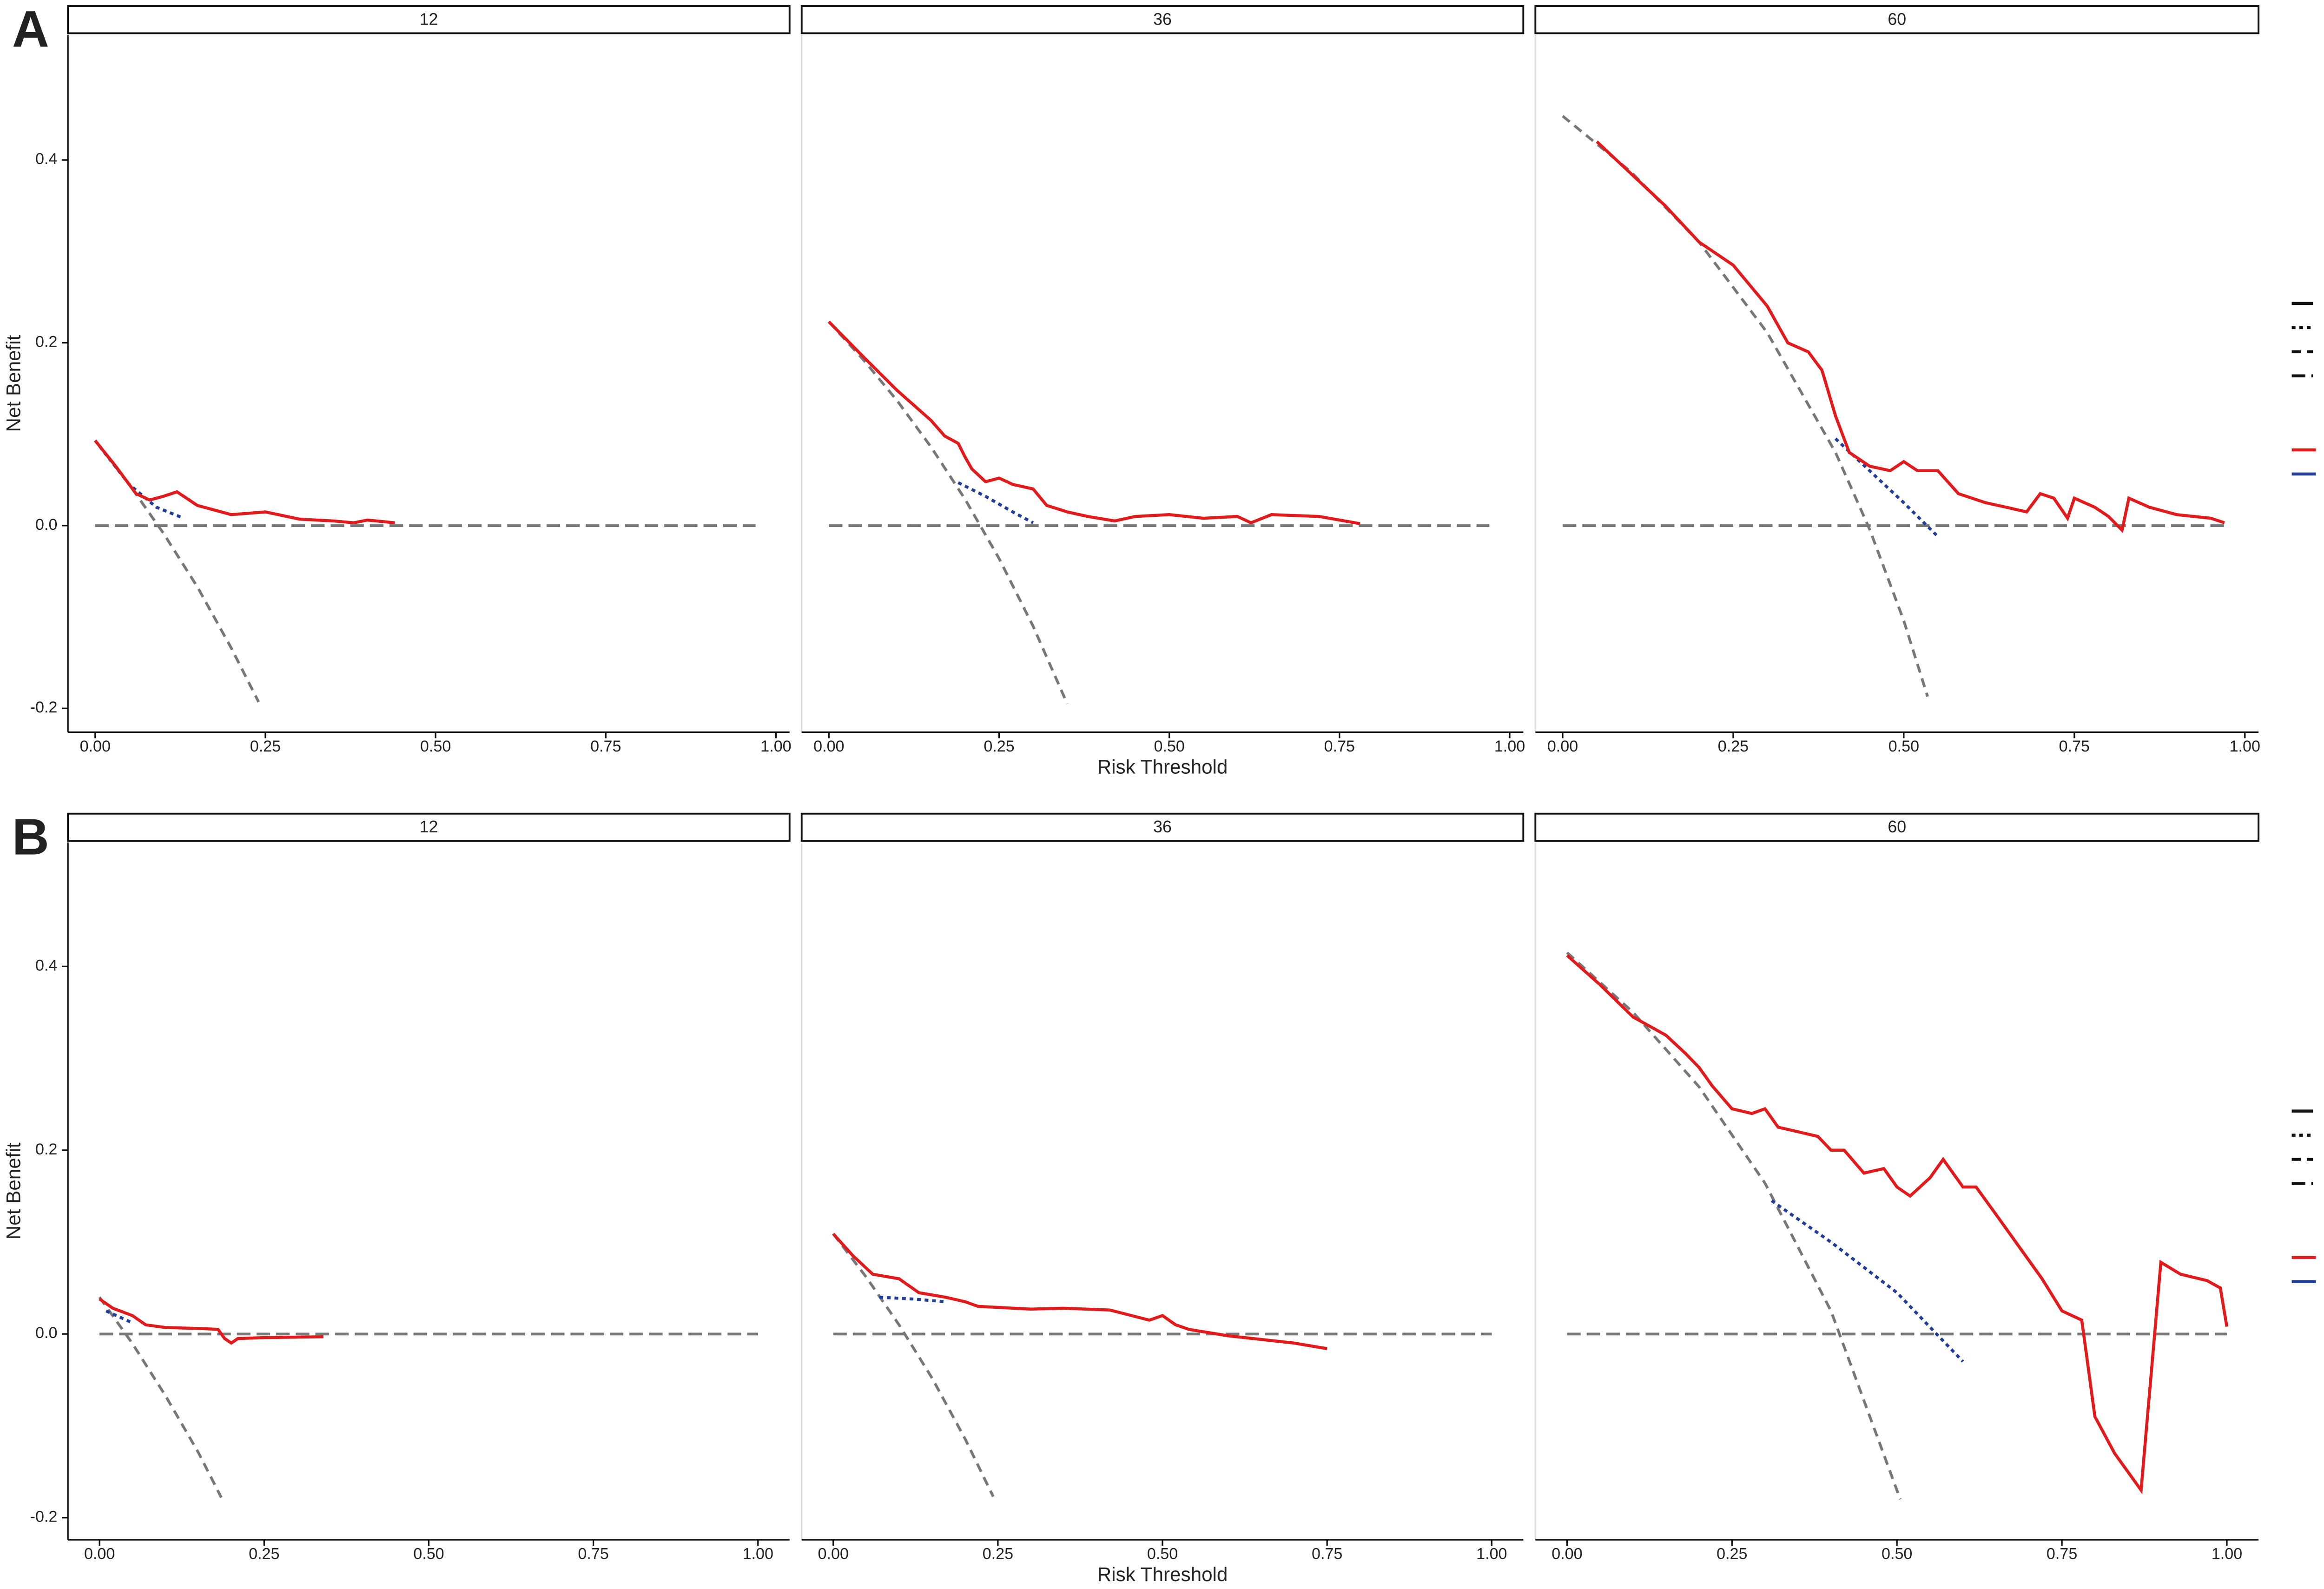  I want to click on panel-label: A, so click(30, 29).